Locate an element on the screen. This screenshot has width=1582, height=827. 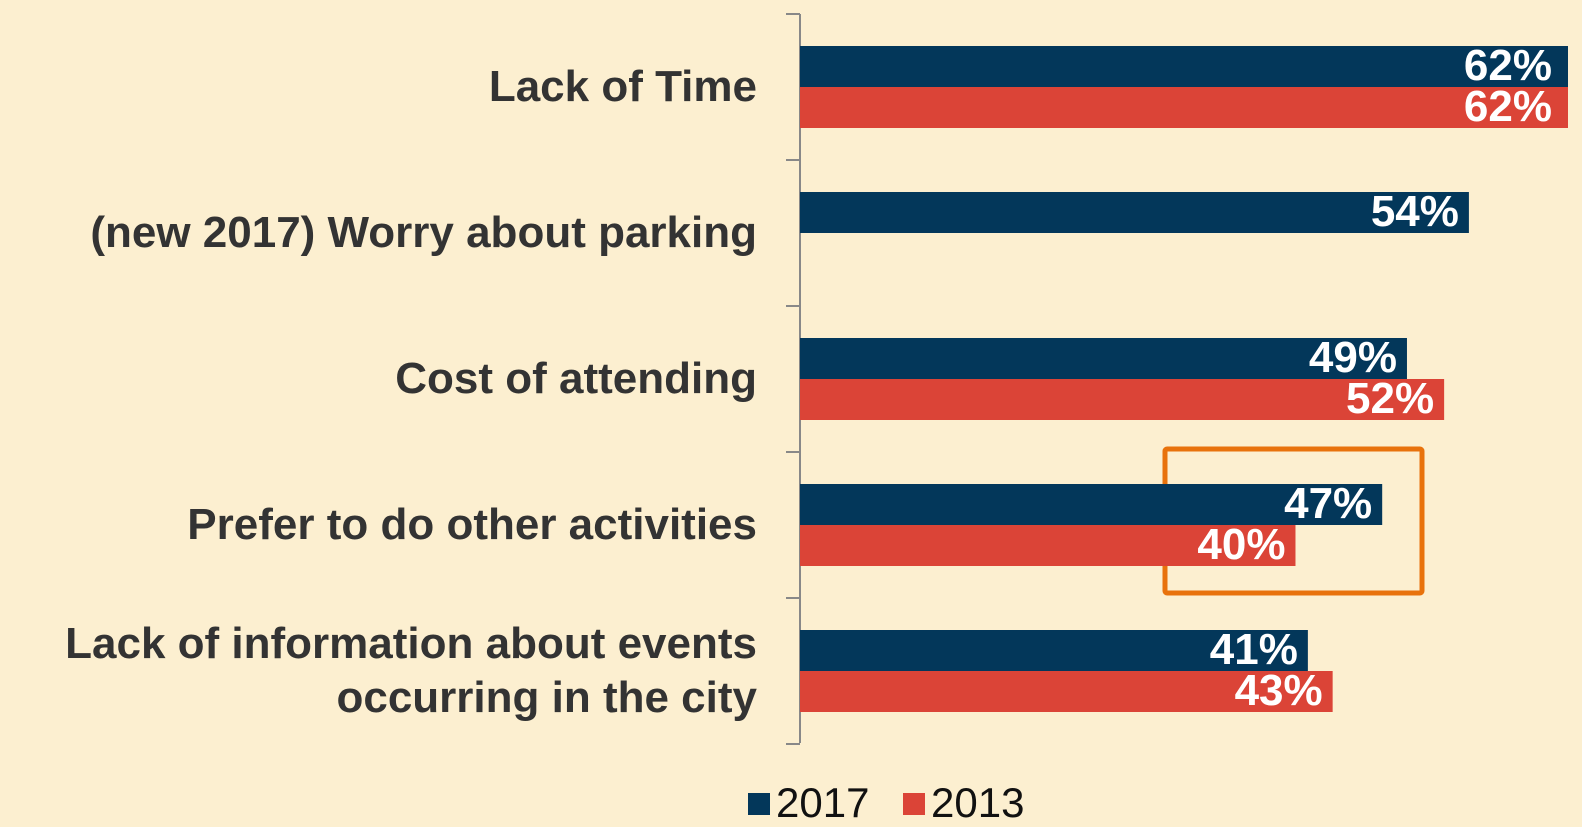
value-label: 49% is located at coordinates (1353, 357).